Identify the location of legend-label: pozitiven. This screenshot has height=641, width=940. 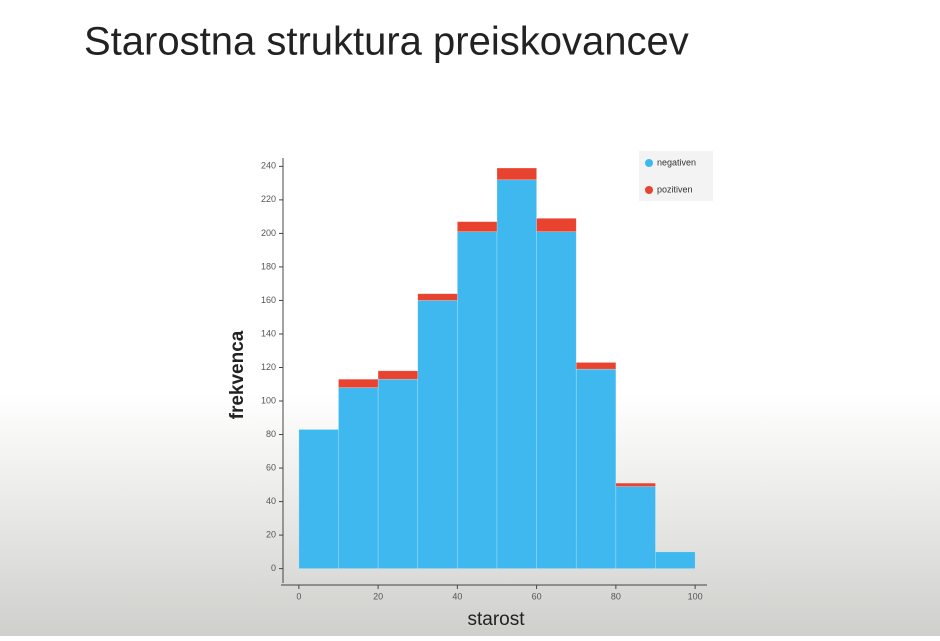
(675, 189).